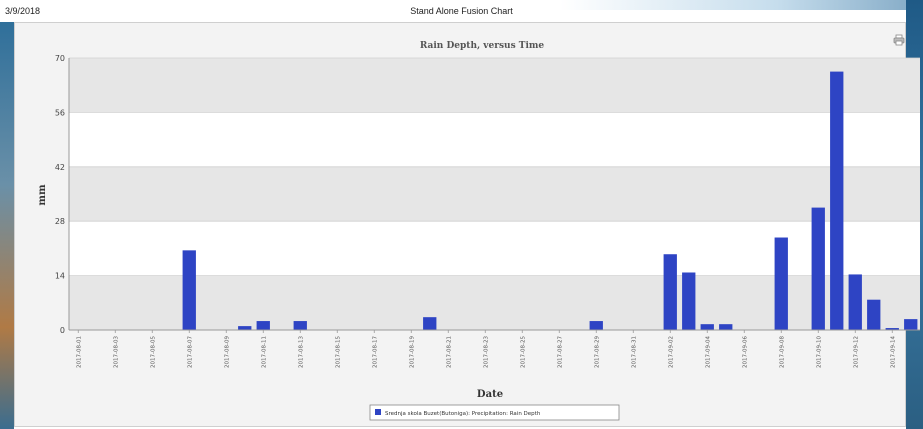 The image size is (923, 429). I want to click on report-date: 3/9/2018, so click(23, 11).